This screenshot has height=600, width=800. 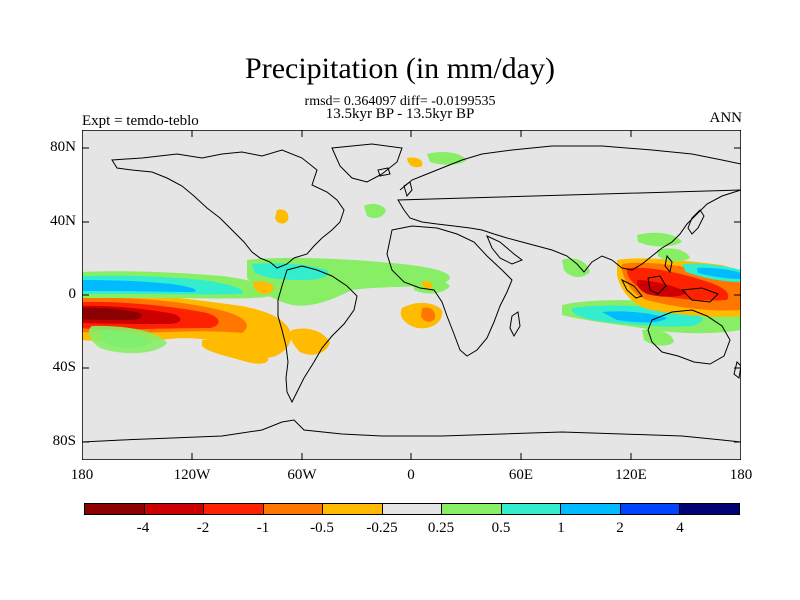 I want to click on lat-tick-label: 80S, so click(x=64, y=441).